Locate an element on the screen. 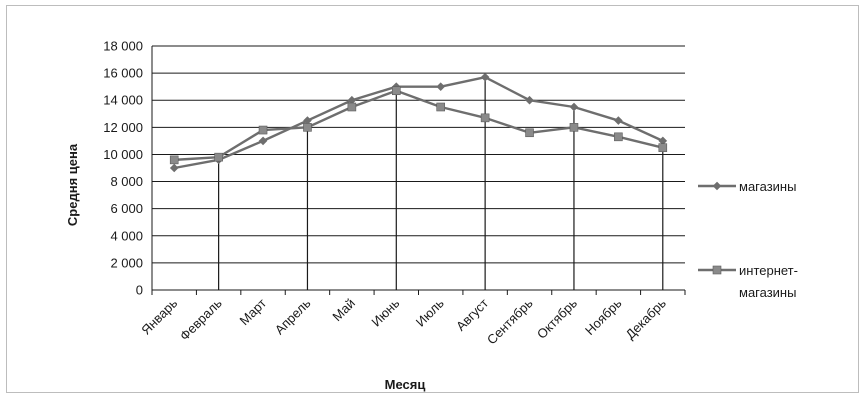  x-tick-label: Февраль is located at coordinates (201, 319).